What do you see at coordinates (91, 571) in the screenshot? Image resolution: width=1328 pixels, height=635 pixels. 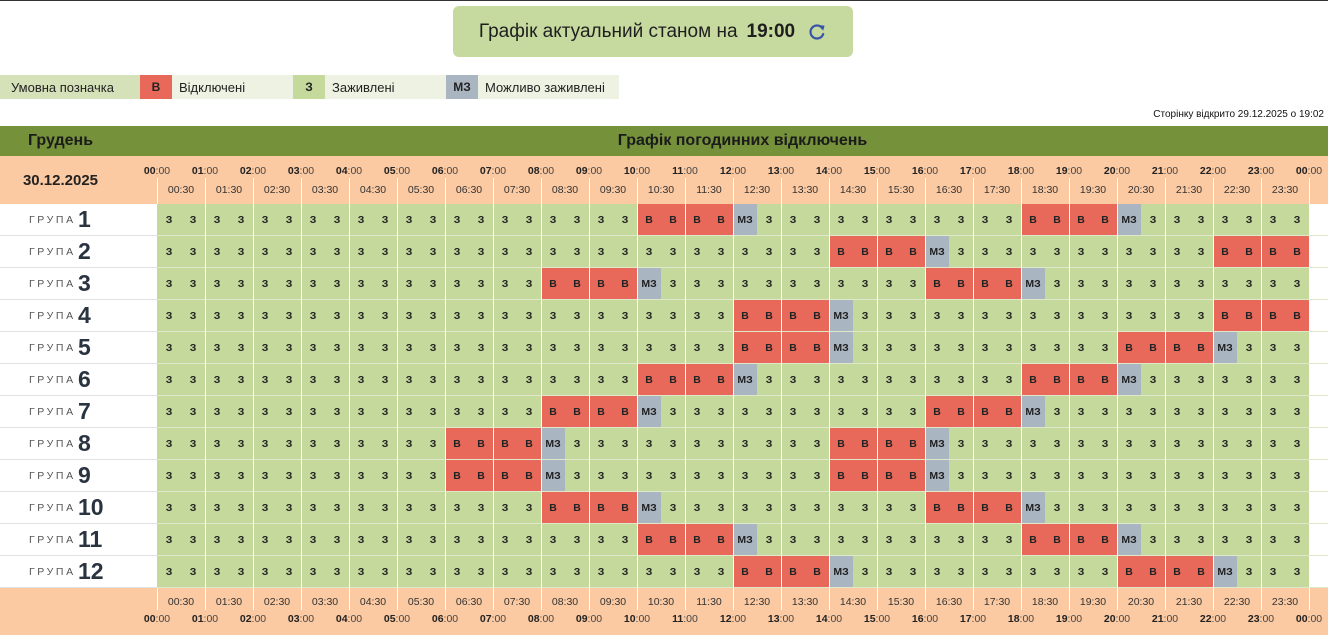 I see `group-number: 12` at bounding box center [91, 571].